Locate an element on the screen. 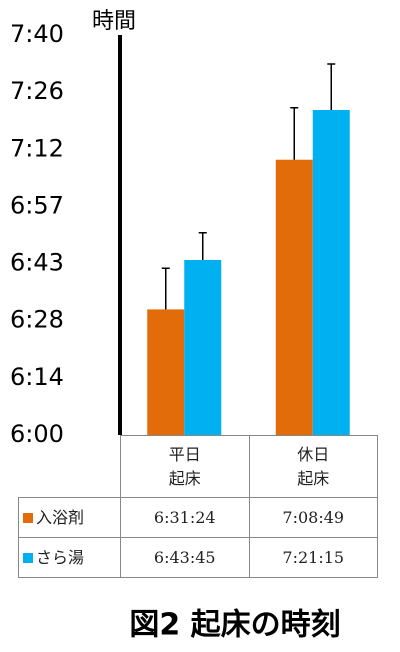 The width and height of the screenshot is (400, 652). legend-entry: さら湯 is located at coordinates (69, 557).